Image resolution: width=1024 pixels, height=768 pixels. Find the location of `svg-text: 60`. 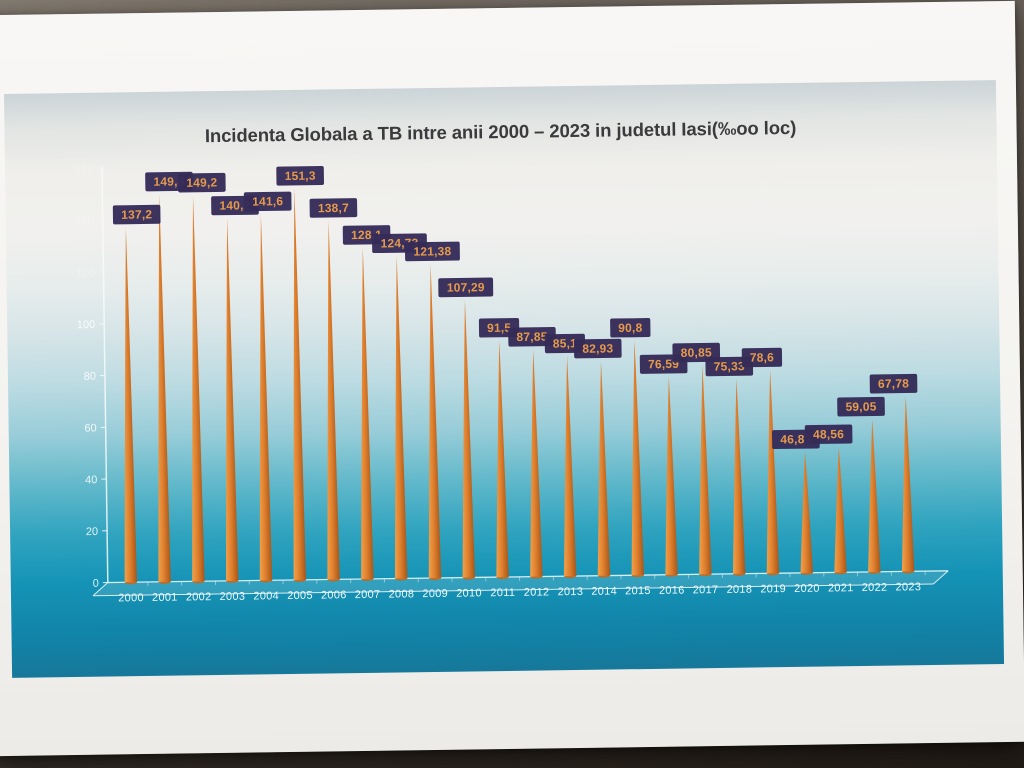

svg-text: 60 is located at coordinates (90, 428).